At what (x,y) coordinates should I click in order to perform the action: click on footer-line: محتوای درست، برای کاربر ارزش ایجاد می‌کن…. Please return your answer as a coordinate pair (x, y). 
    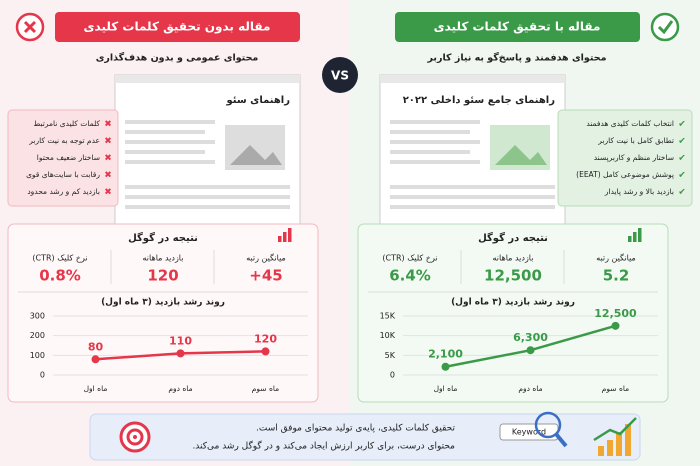
    Looking at the image, I should click on (323, 446).